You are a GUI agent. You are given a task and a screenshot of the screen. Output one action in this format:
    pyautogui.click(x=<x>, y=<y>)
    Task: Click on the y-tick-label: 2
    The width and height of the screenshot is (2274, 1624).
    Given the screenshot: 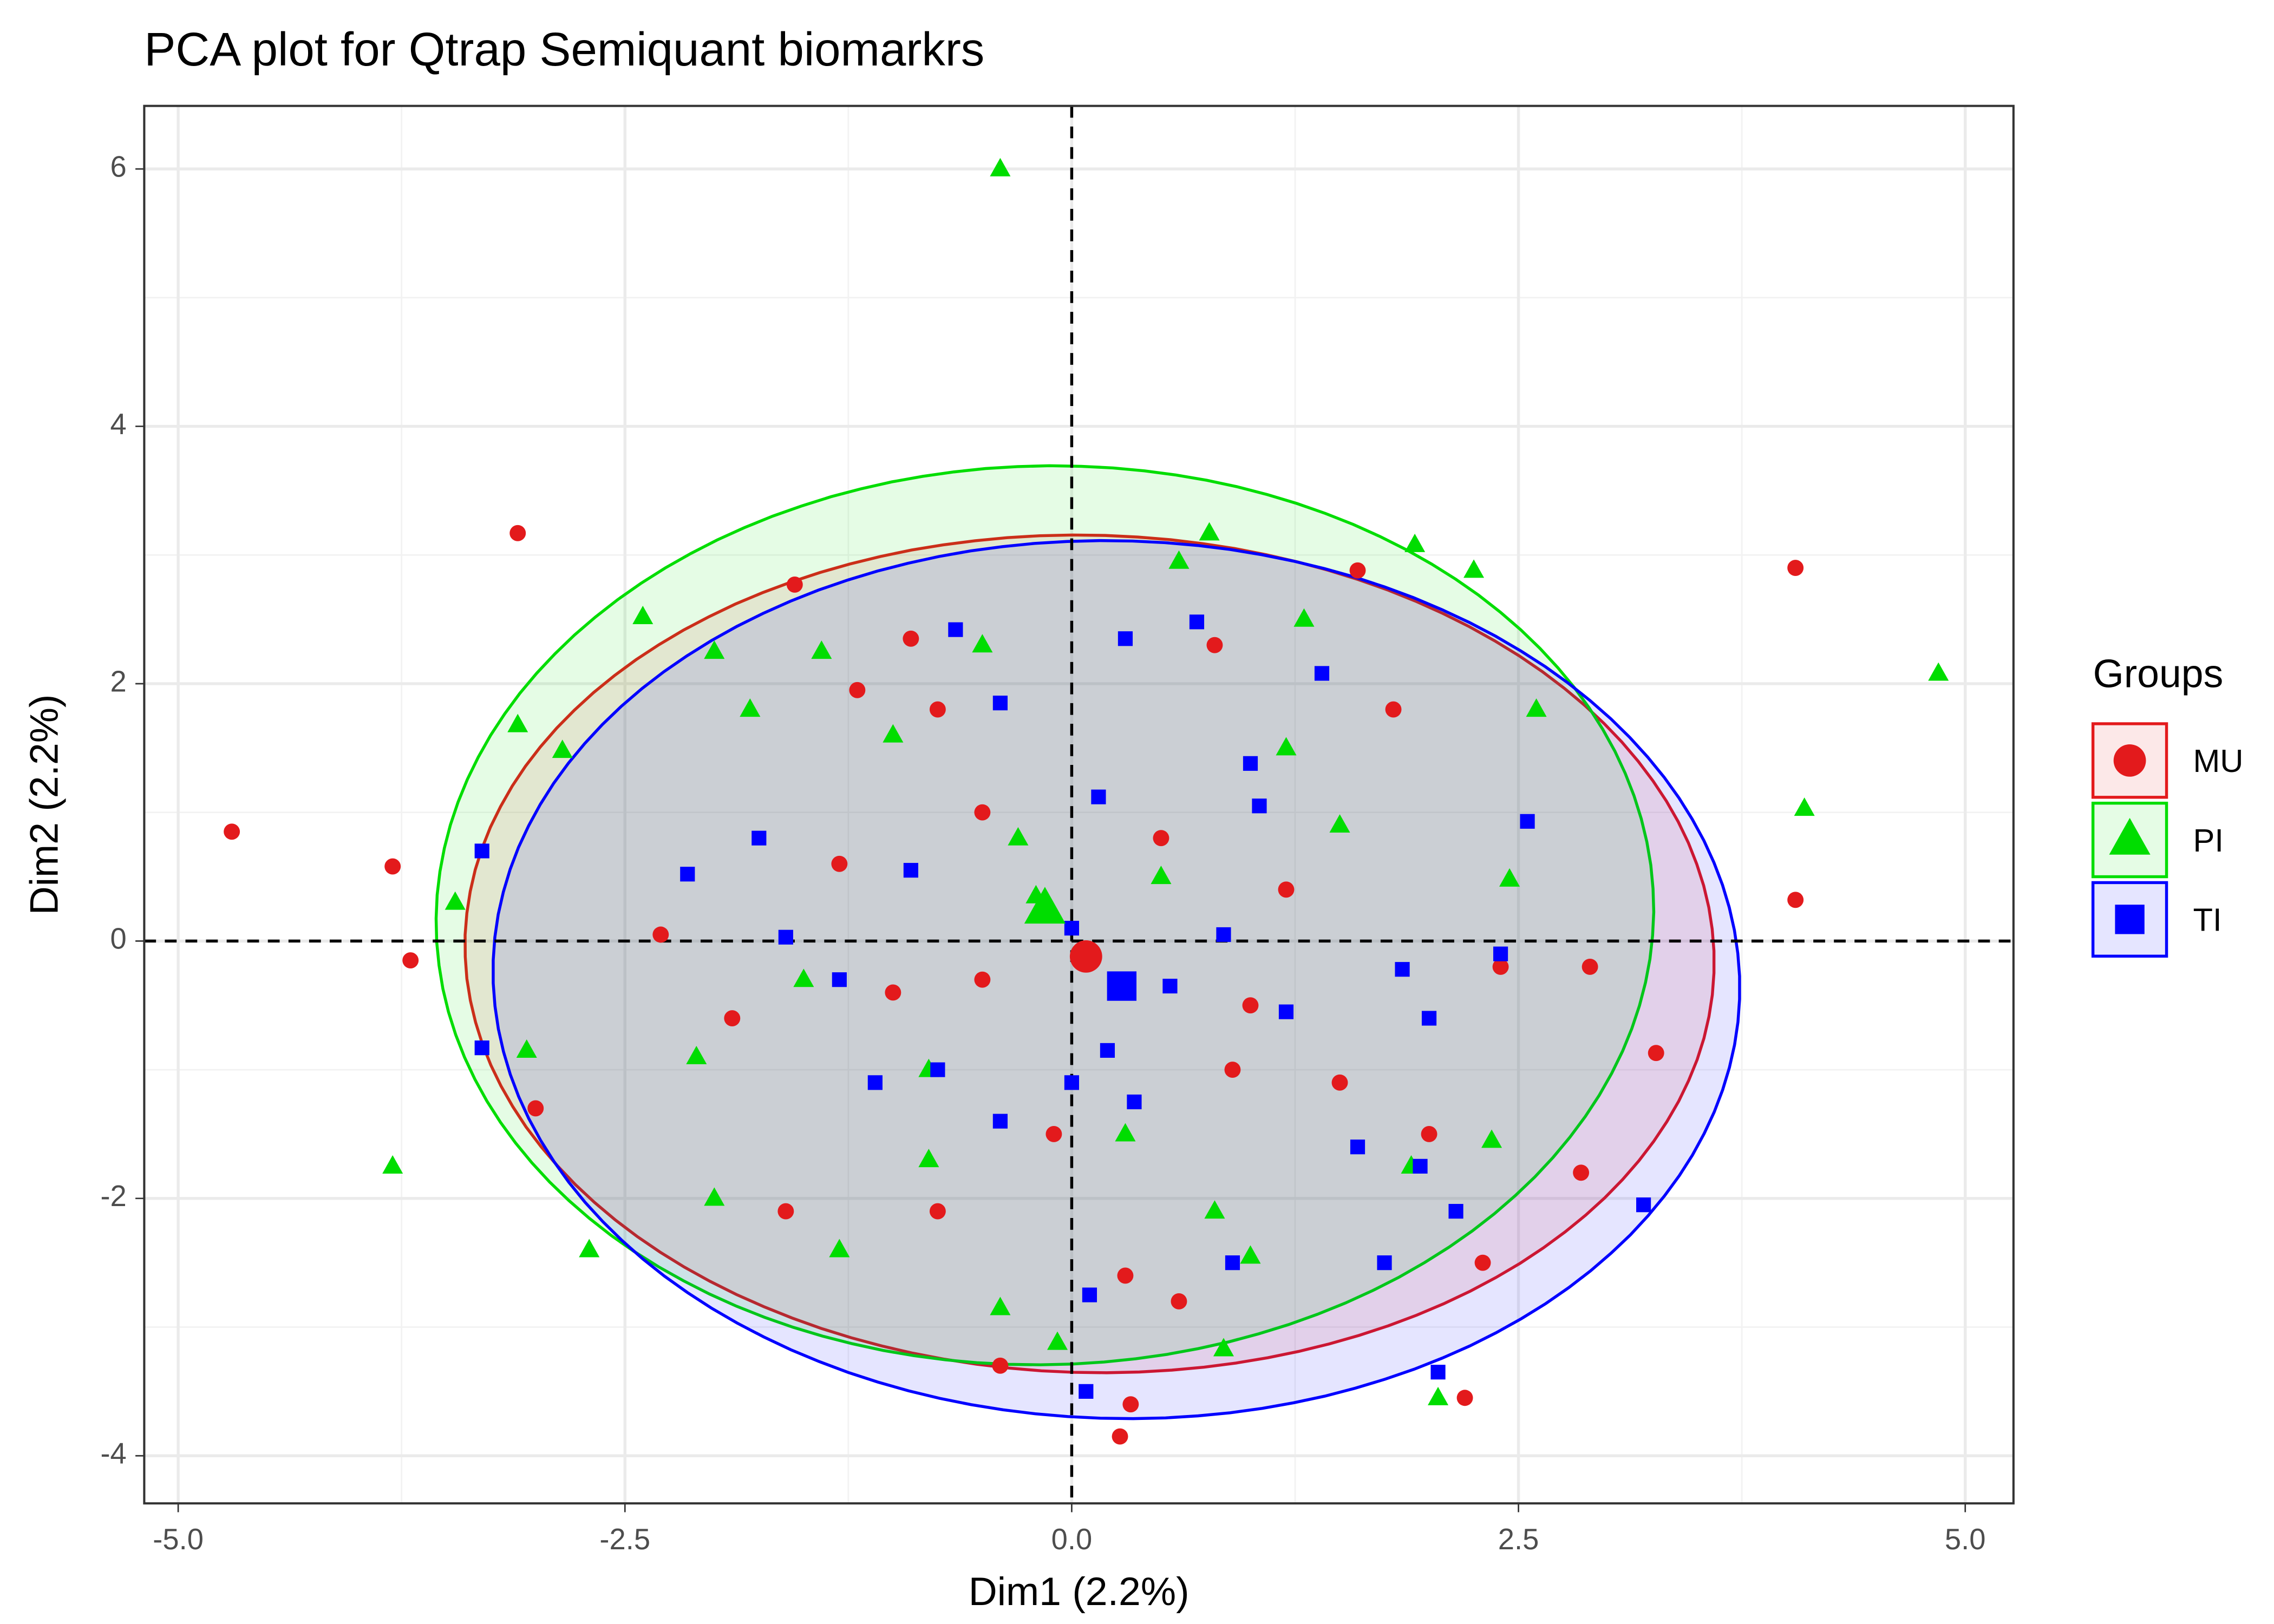 What is the action you would take?
    pyautogui.click(x=119, y=682)
    